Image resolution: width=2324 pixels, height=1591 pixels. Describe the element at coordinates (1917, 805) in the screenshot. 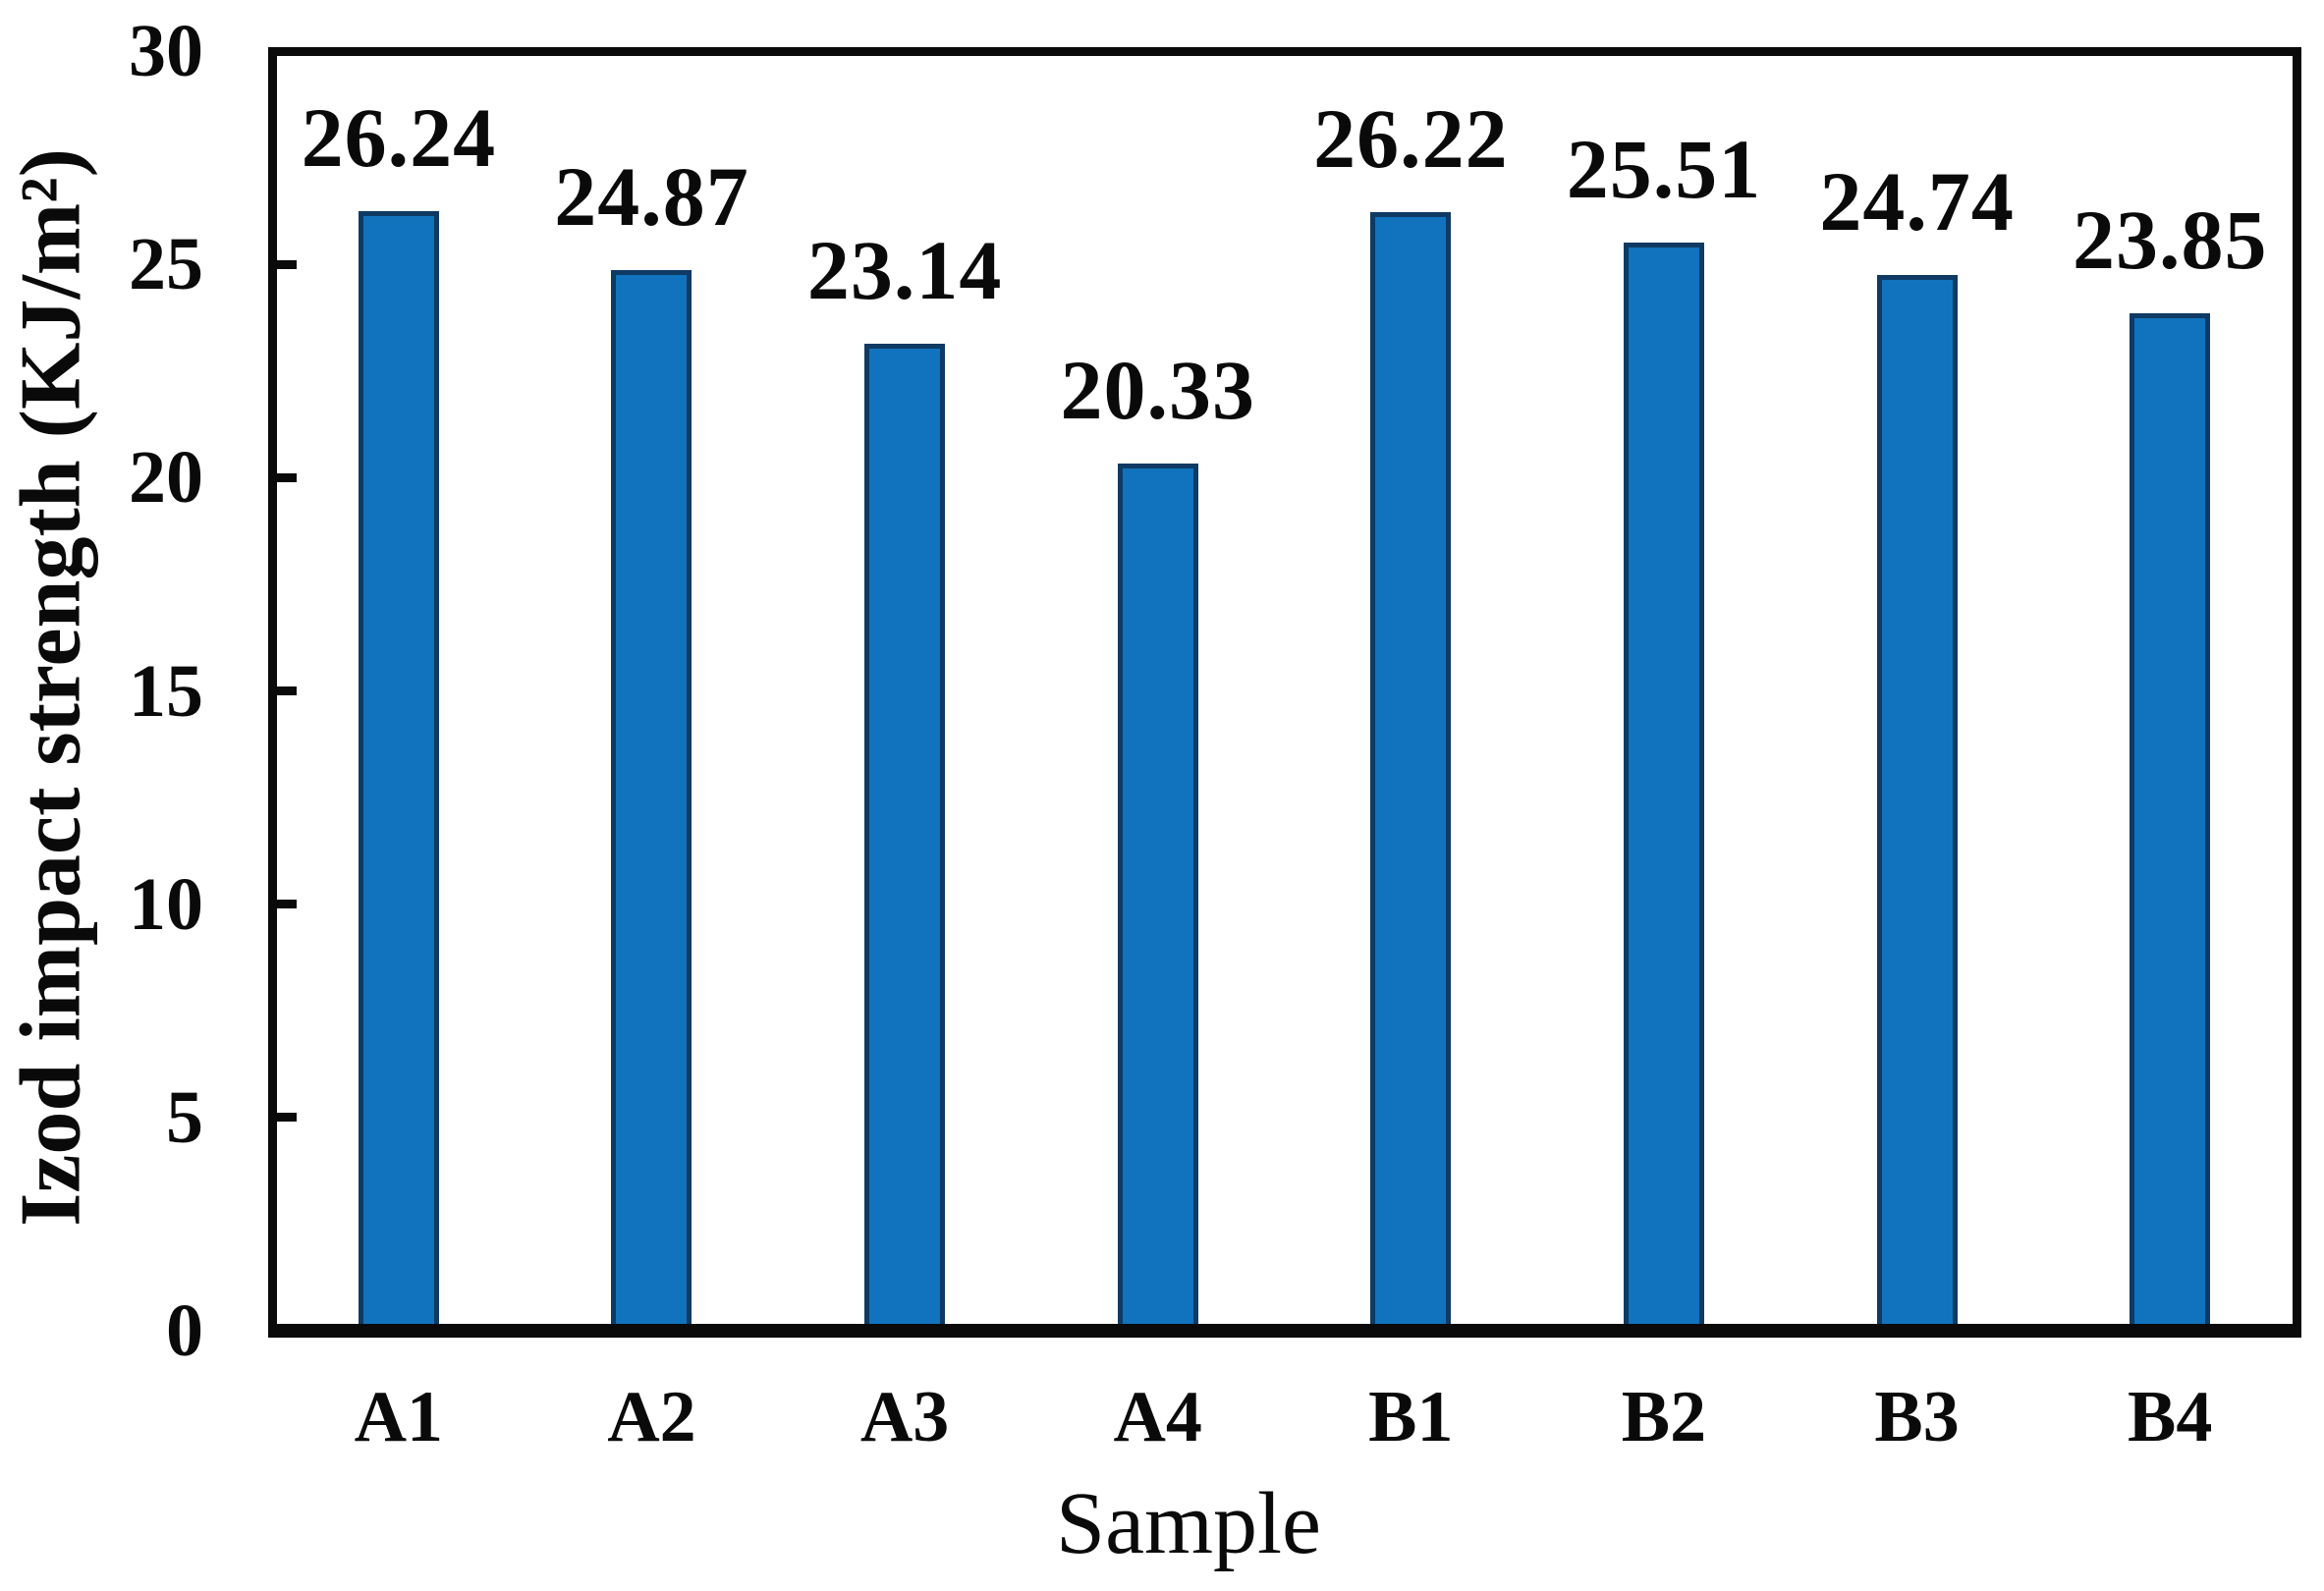

I see `bar-B3` at that location.